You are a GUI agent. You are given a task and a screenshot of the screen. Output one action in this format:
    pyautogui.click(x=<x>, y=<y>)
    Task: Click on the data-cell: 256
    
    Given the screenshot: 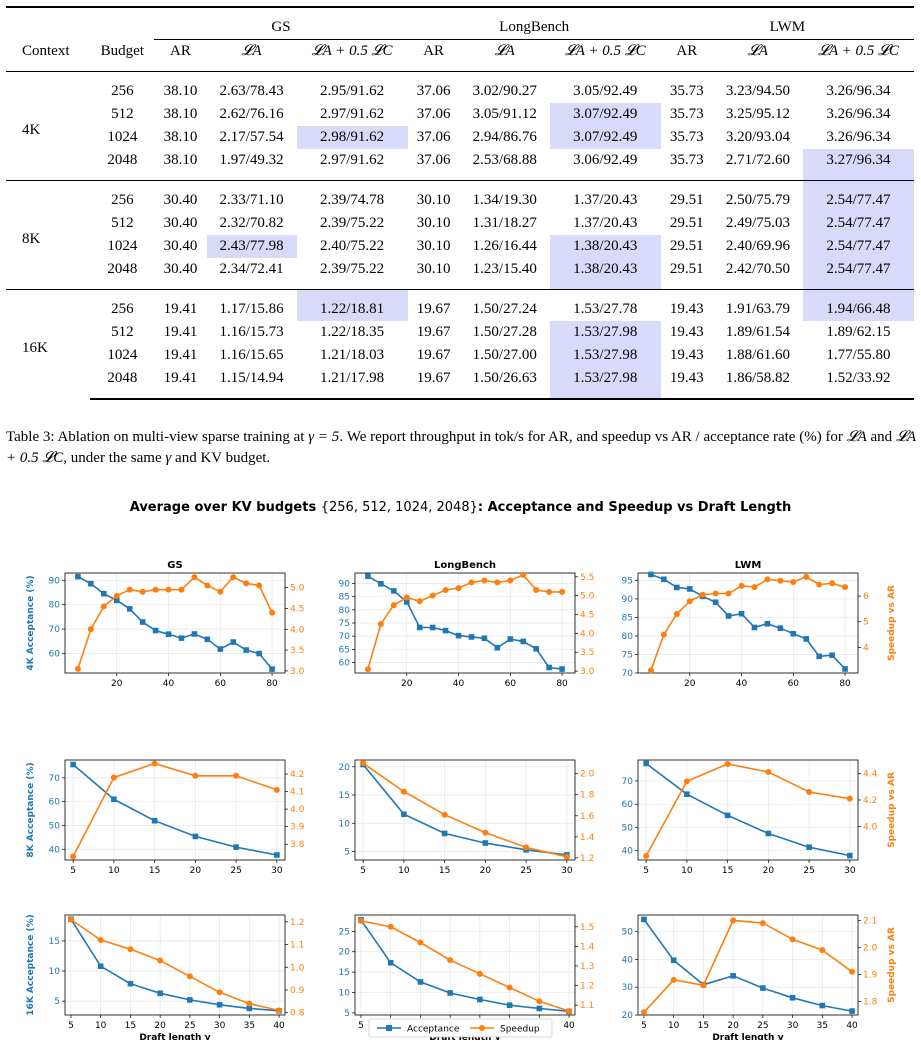 What is the action you would take?
    pyautogui.click(x=122, y=305)
    